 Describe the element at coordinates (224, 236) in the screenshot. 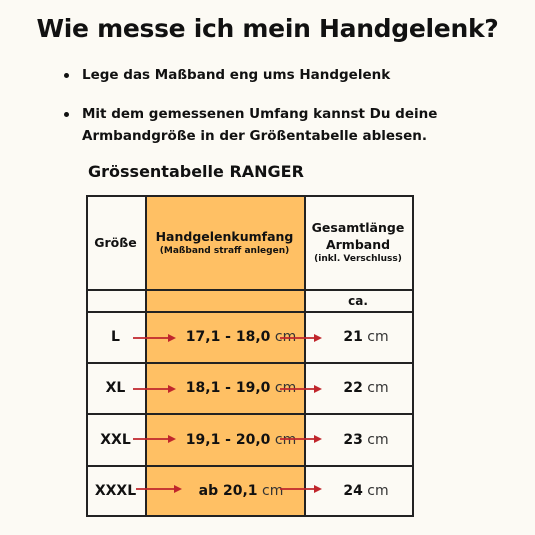

I see `header-wrist-label: Handgelenkumfang` at that location.